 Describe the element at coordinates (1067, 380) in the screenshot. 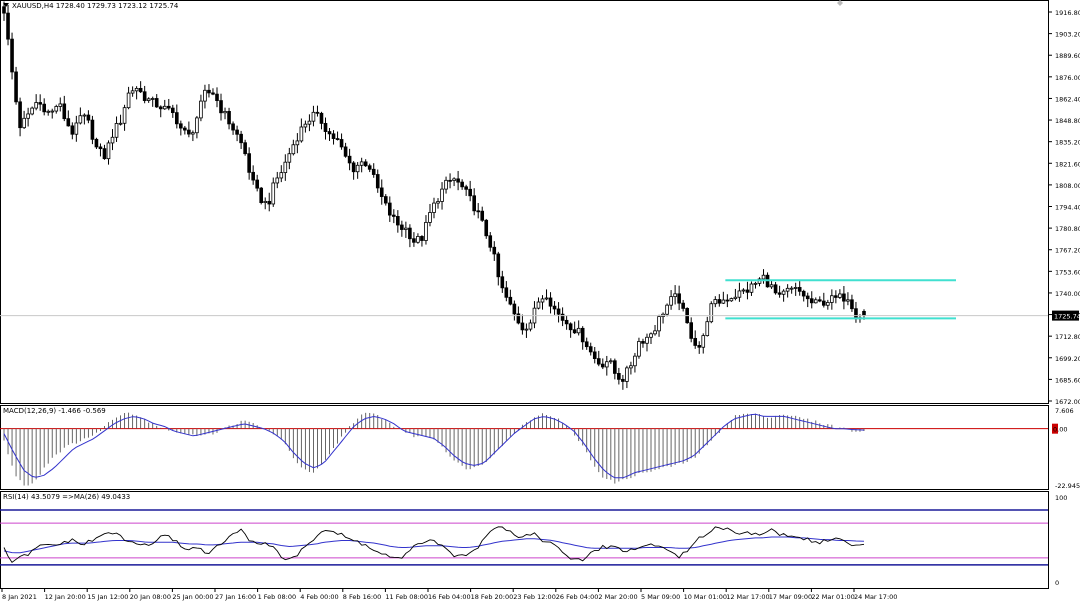

I see `y-tick-label: 1685.60` at that location.